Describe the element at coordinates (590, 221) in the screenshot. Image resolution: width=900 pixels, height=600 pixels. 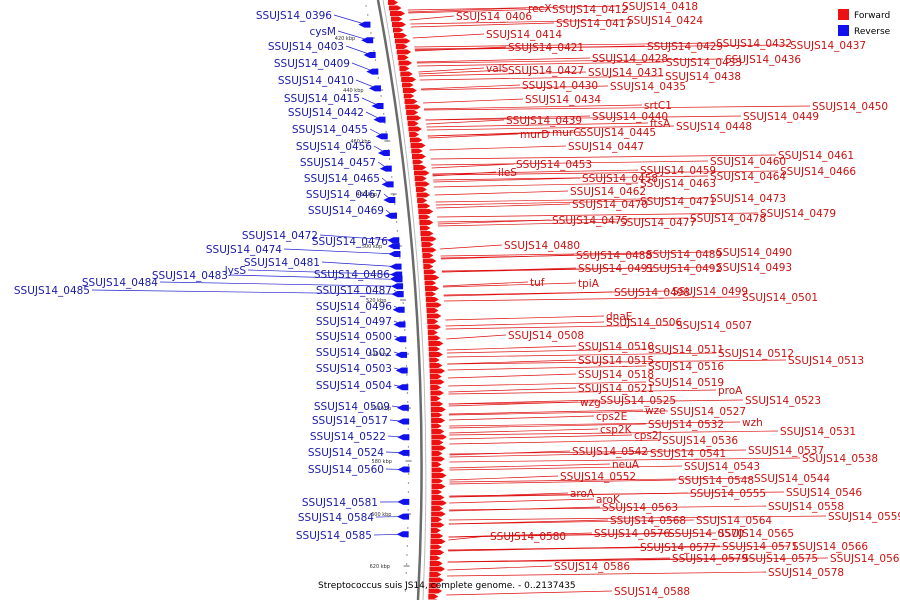
I see `gene-label-ssujs14-0475: SSUJS14_0475` at that location.